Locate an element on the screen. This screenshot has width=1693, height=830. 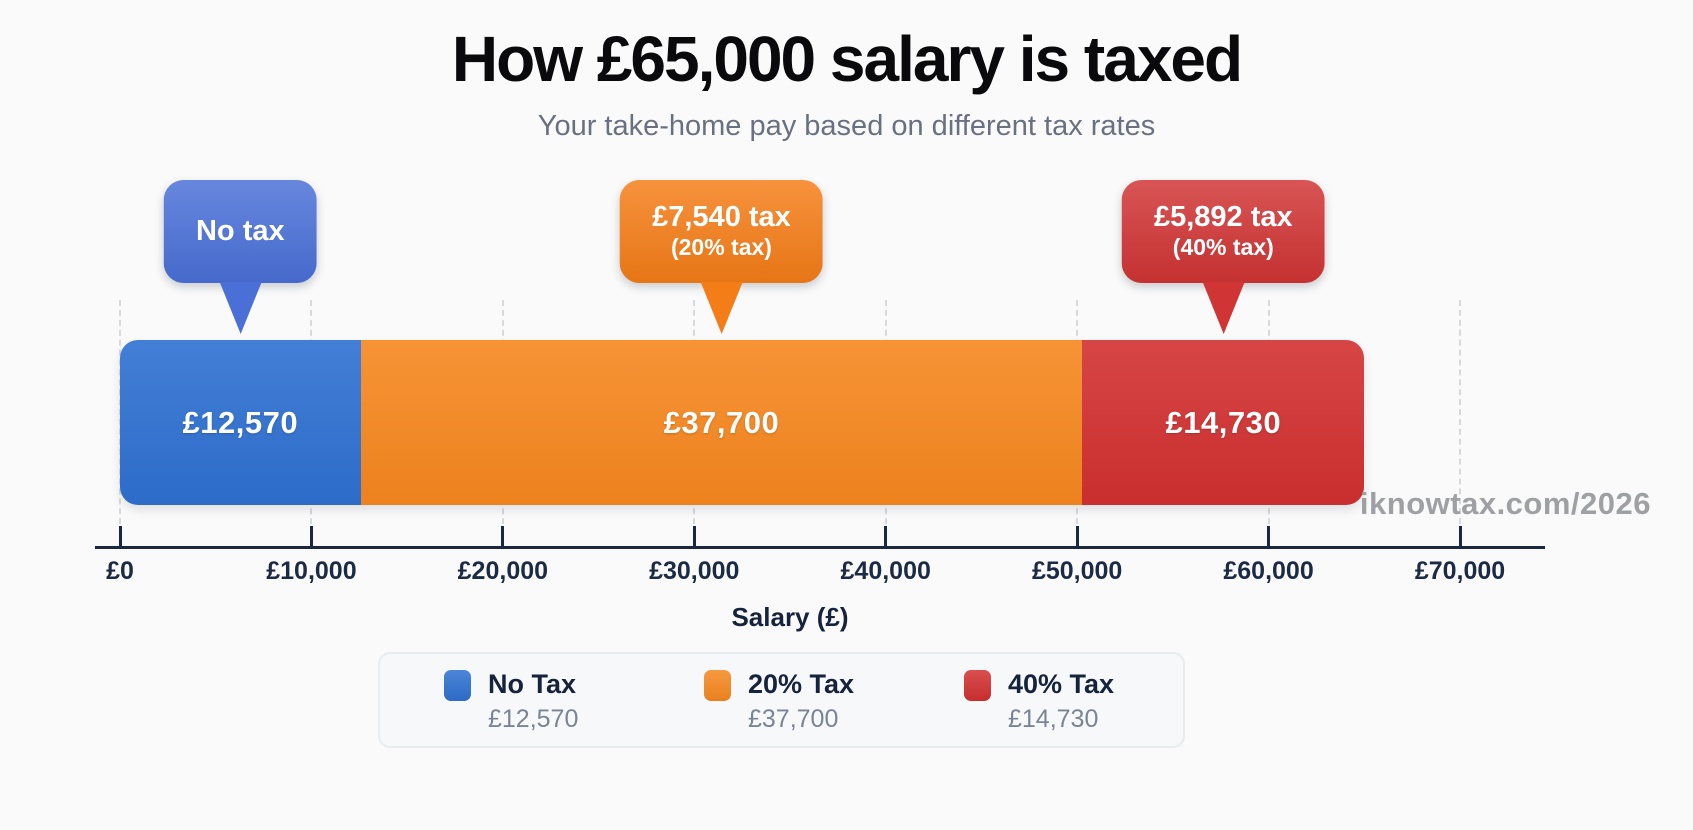
callout-line1: £7,540 tax is located at coordinates (721, 217).